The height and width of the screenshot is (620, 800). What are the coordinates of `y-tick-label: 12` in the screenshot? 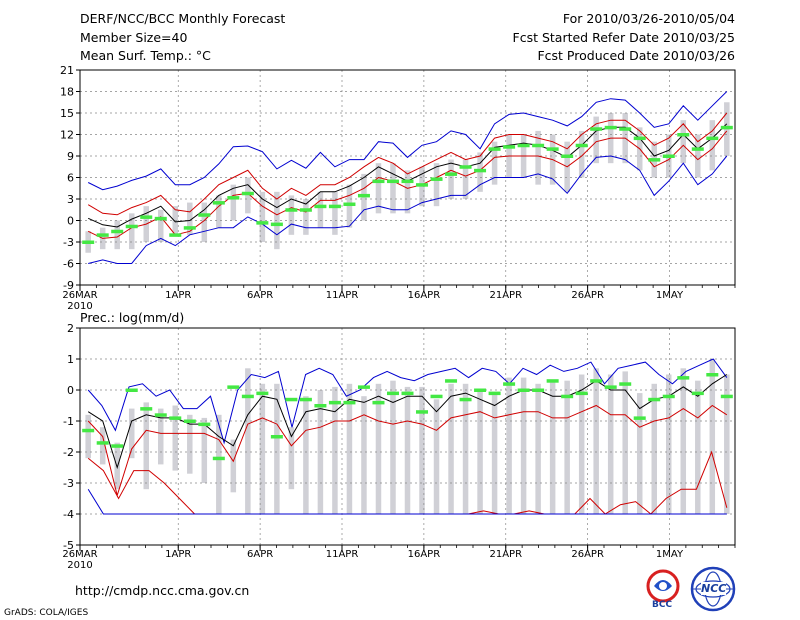 It's located at (67, 135).